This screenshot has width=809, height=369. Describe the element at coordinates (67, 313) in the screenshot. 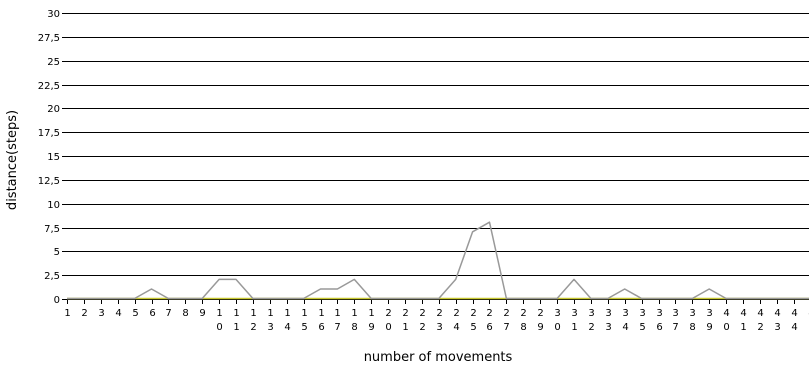

I see `x-tick-label: 1` at that location.